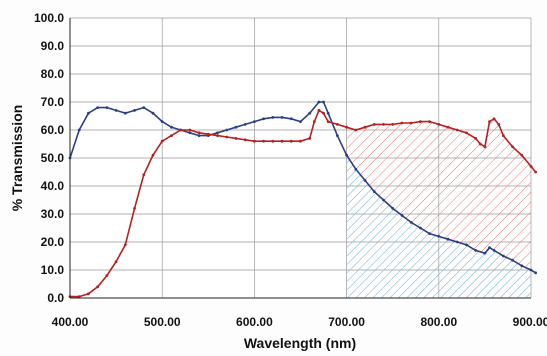 The width and height of the screenshot is (547, 356). I want to click on blue-hatch-area, so click(438, 226).